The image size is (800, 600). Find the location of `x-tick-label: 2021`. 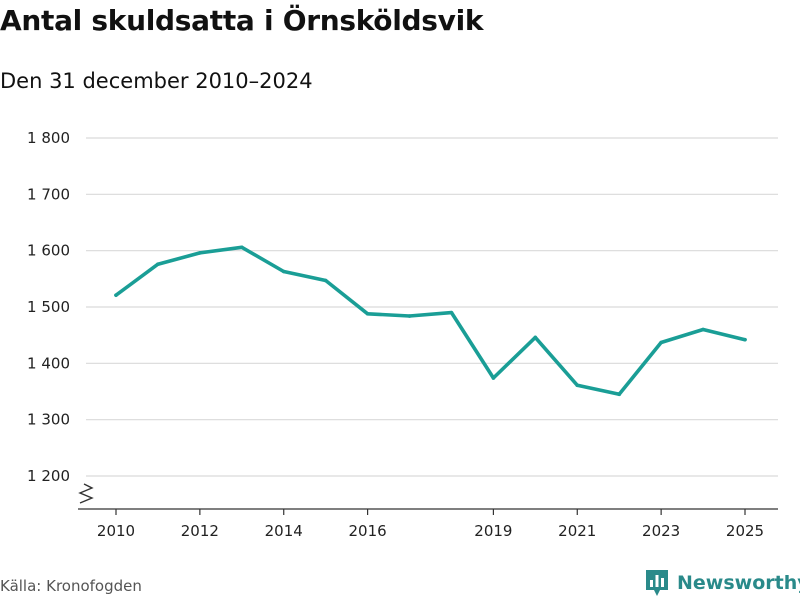

x-tick-label: 2021 is located at coordinates (577, 531).